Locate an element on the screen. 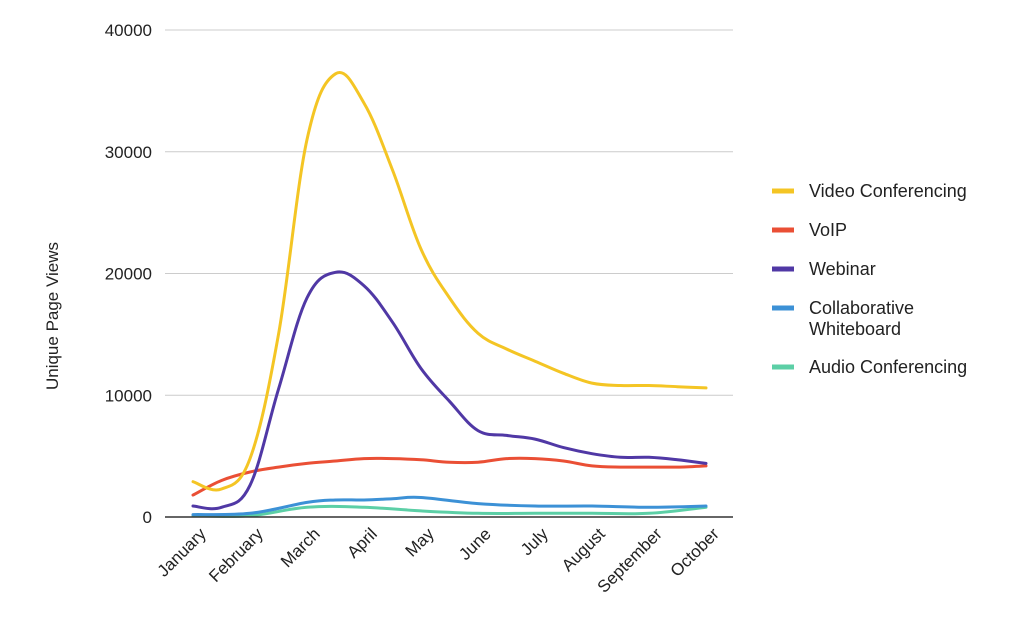  y-tick-label: 30000 is located at coordinates (128, 152).